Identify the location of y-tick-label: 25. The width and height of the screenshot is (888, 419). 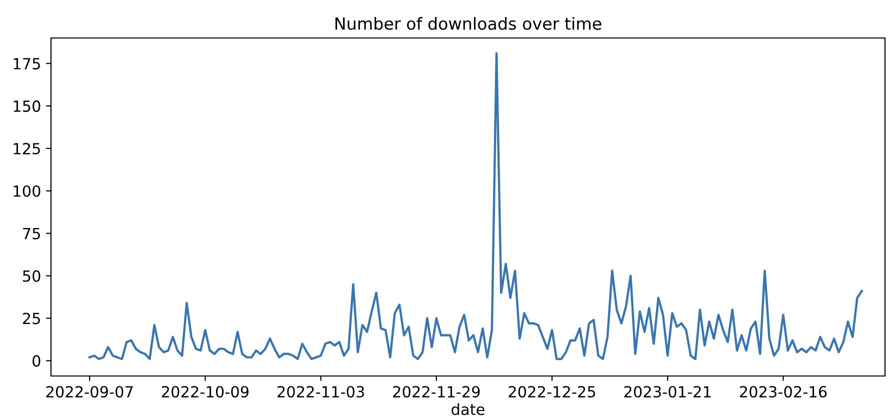
(31, 318).